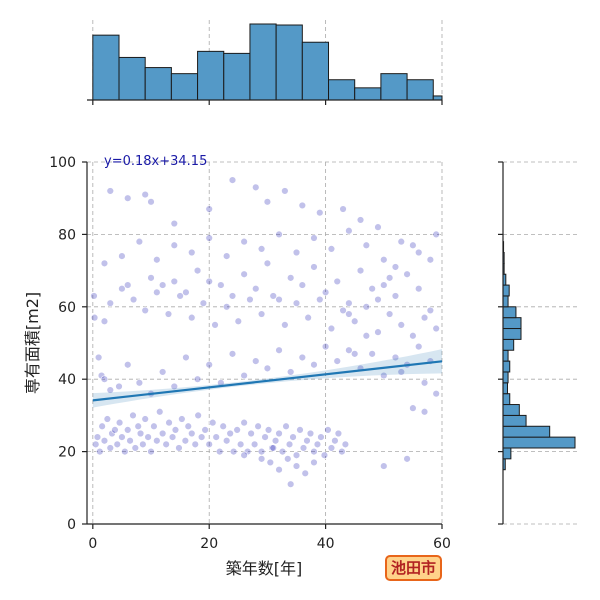  I want to click on top-hist-ticks, so click(267, 102).